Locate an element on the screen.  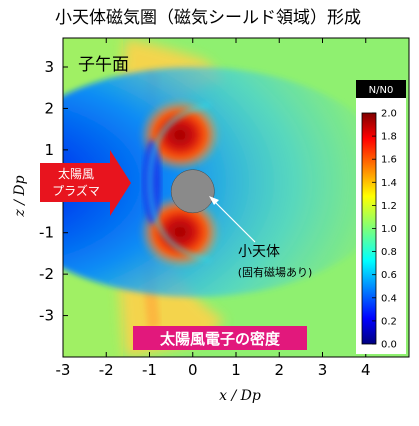
colorbar-tick-label: 0.8 is located at coordinates (389, 252).